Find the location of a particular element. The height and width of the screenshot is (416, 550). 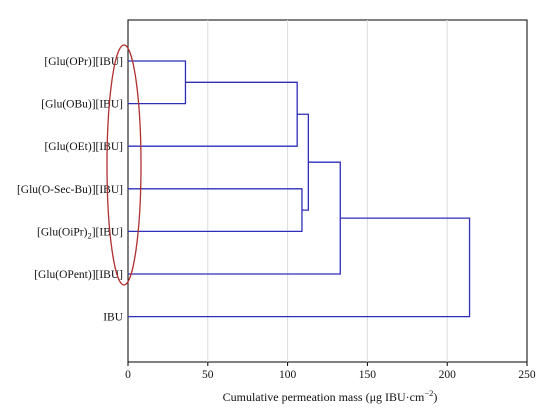

leaf-label: [Glu(OBu)][IBU] is located at coordinates (82, 105).